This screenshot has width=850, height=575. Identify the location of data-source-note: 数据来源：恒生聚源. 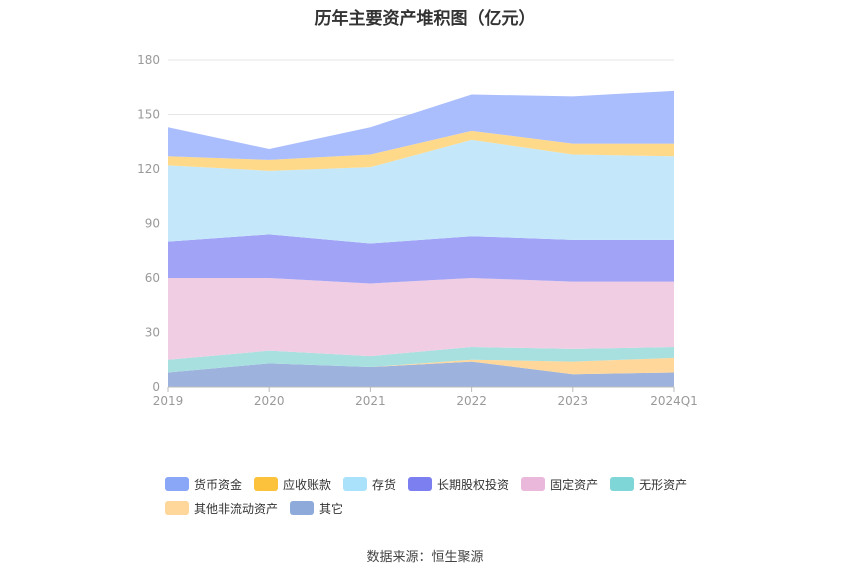
(425, 557).